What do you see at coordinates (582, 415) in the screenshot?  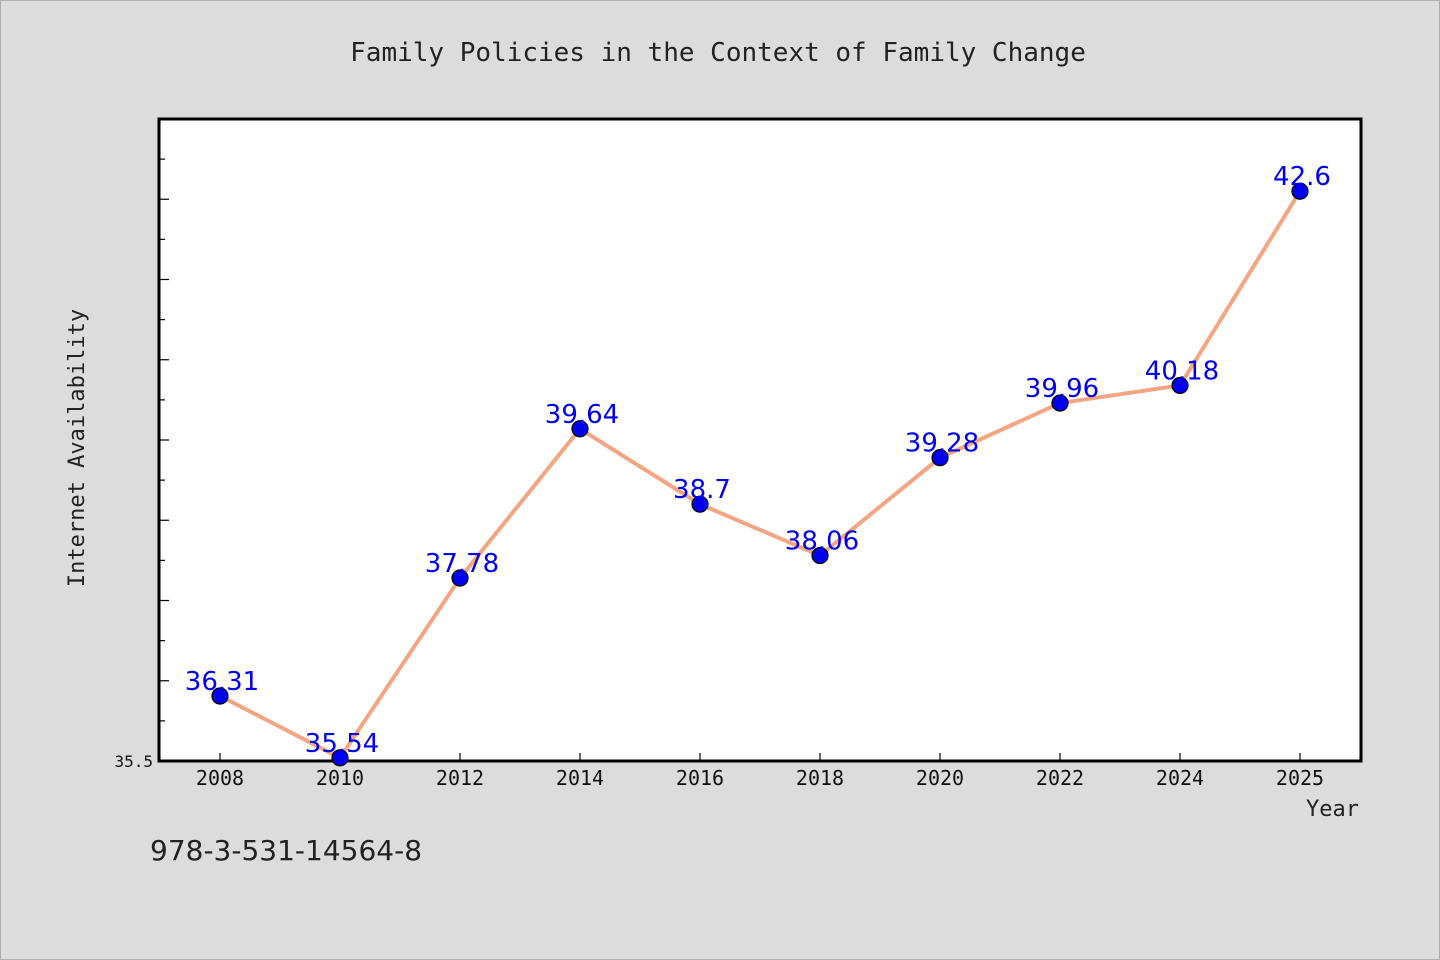 I see `data-label: 39.64` at bounding box center [582, 415].